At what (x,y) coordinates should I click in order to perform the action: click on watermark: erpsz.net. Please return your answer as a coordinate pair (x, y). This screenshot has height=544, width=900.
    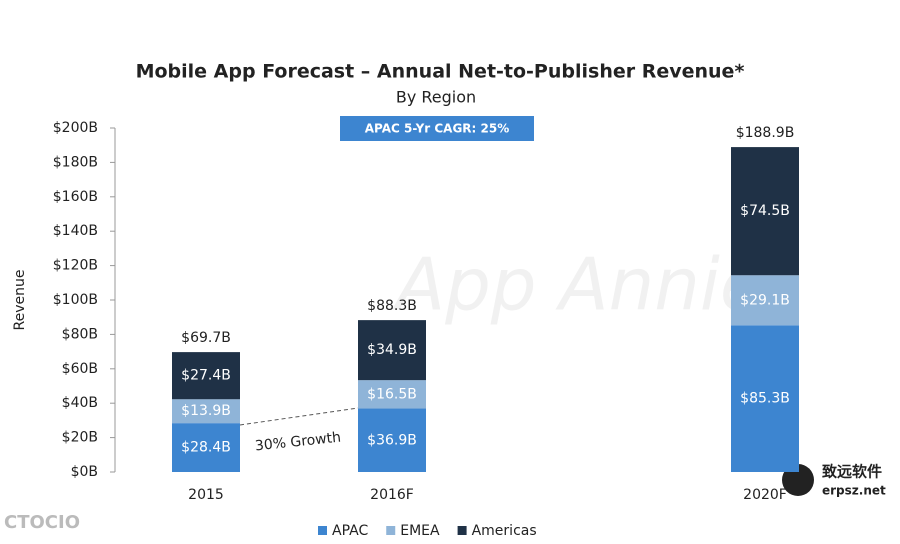
    Looking at the image, I should click on (854, 491).